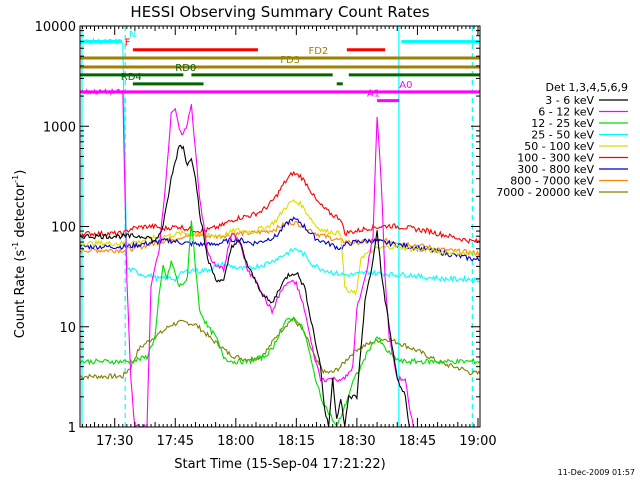 This screenshot has height=480, width=640. I want to click on x-tick-label-5: 18:45, so click(417, 441).